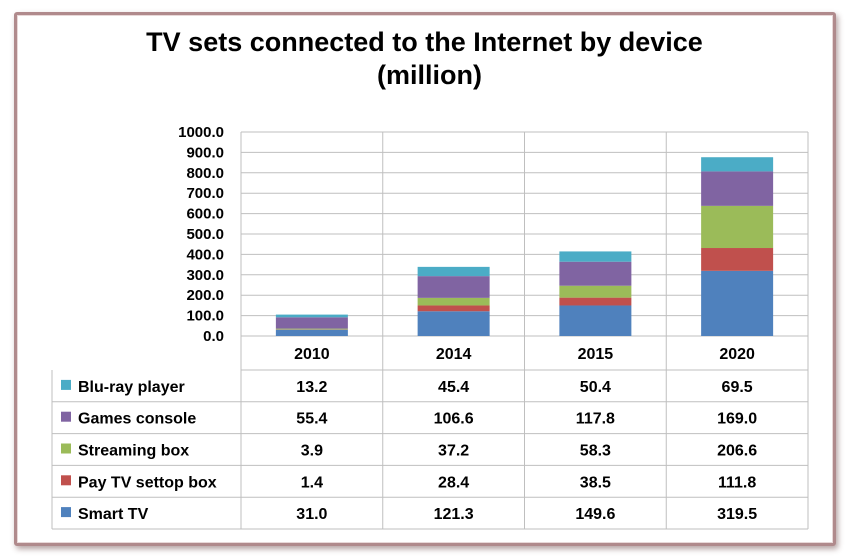 The image size is (849, 558). What do you see at coordinates (595, 320) in the screenshot?
I see `bar-smart-tv-2015` at bounding box center [595, 320].